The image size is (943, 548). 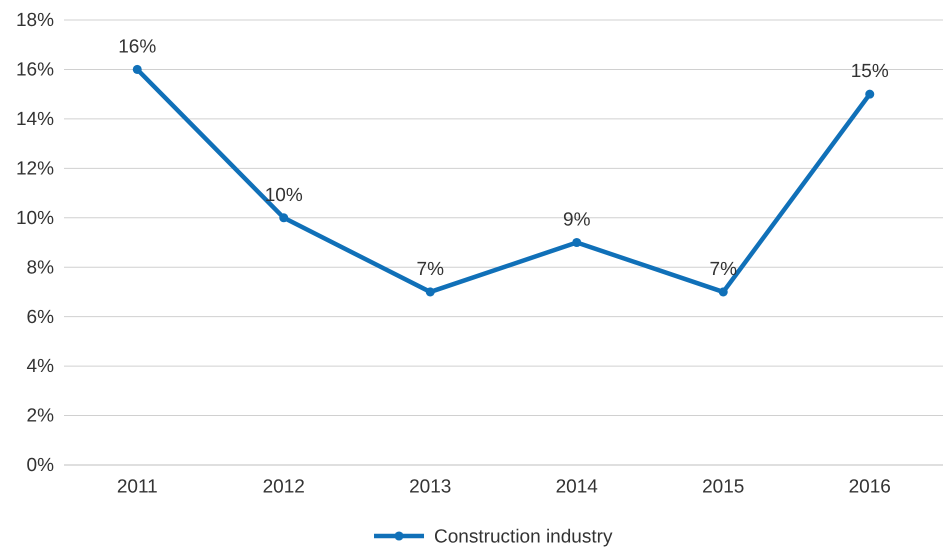 I want to click on x-tick-label: 2013, so click(x=430, y=487).